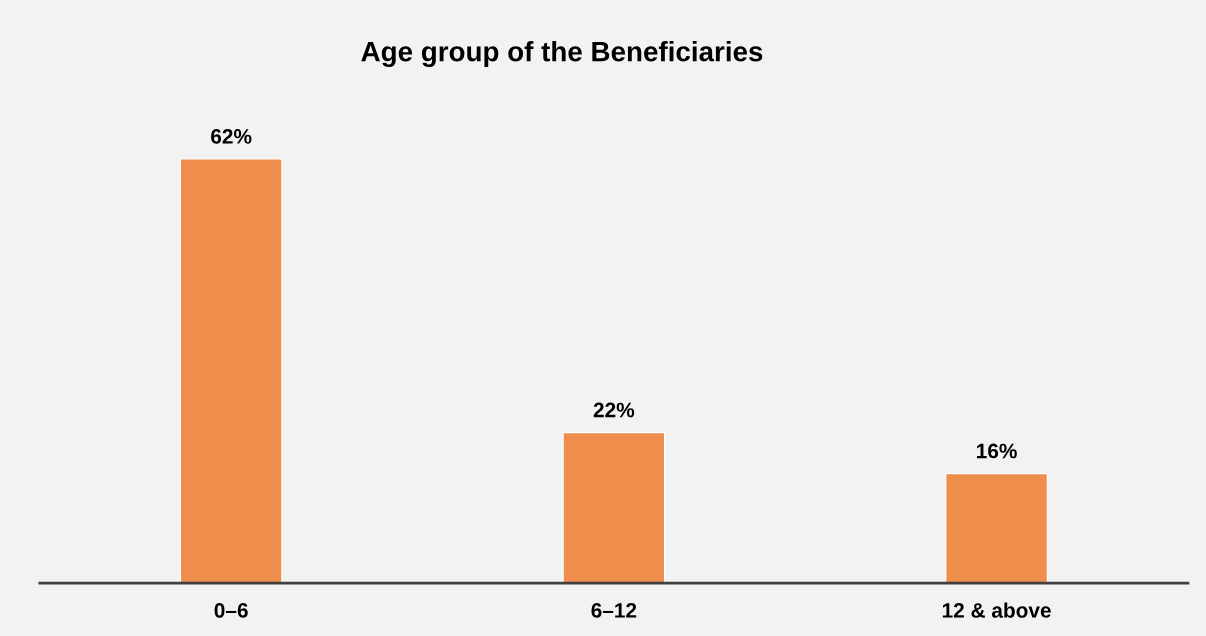 This screenshot has height=636, width=1206. What do you see at coordinates (231, 136) in the screenshot?
I see `data-label: 62%` at bounding box center [231, 136].